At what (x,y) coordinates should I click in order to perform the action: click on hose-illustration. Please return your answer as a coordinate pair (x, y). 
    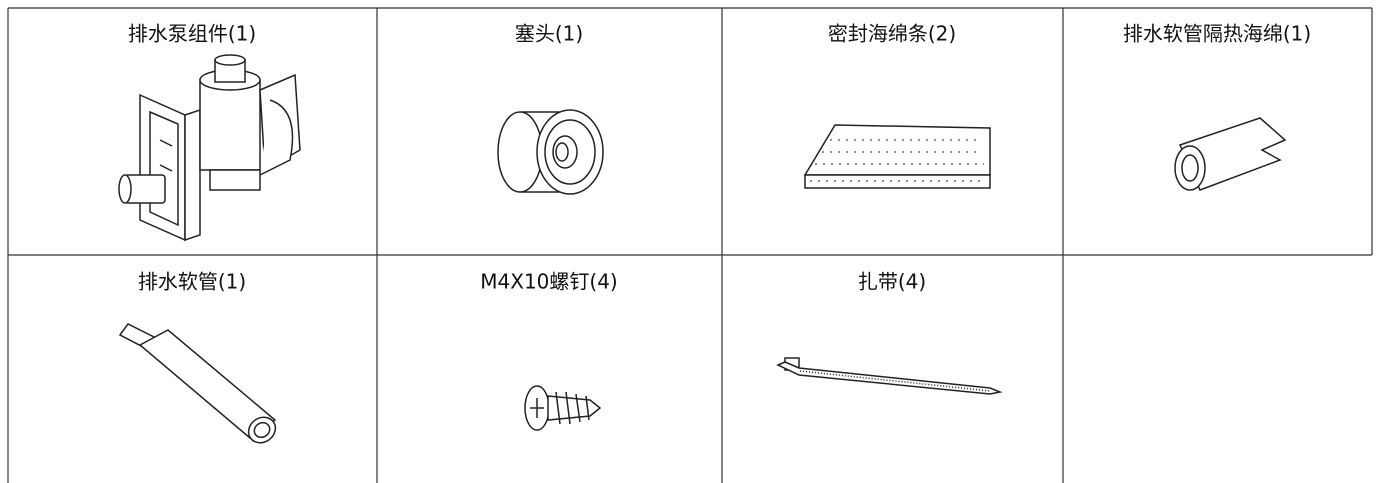
    Looking at the image, I should click on (197, 383).